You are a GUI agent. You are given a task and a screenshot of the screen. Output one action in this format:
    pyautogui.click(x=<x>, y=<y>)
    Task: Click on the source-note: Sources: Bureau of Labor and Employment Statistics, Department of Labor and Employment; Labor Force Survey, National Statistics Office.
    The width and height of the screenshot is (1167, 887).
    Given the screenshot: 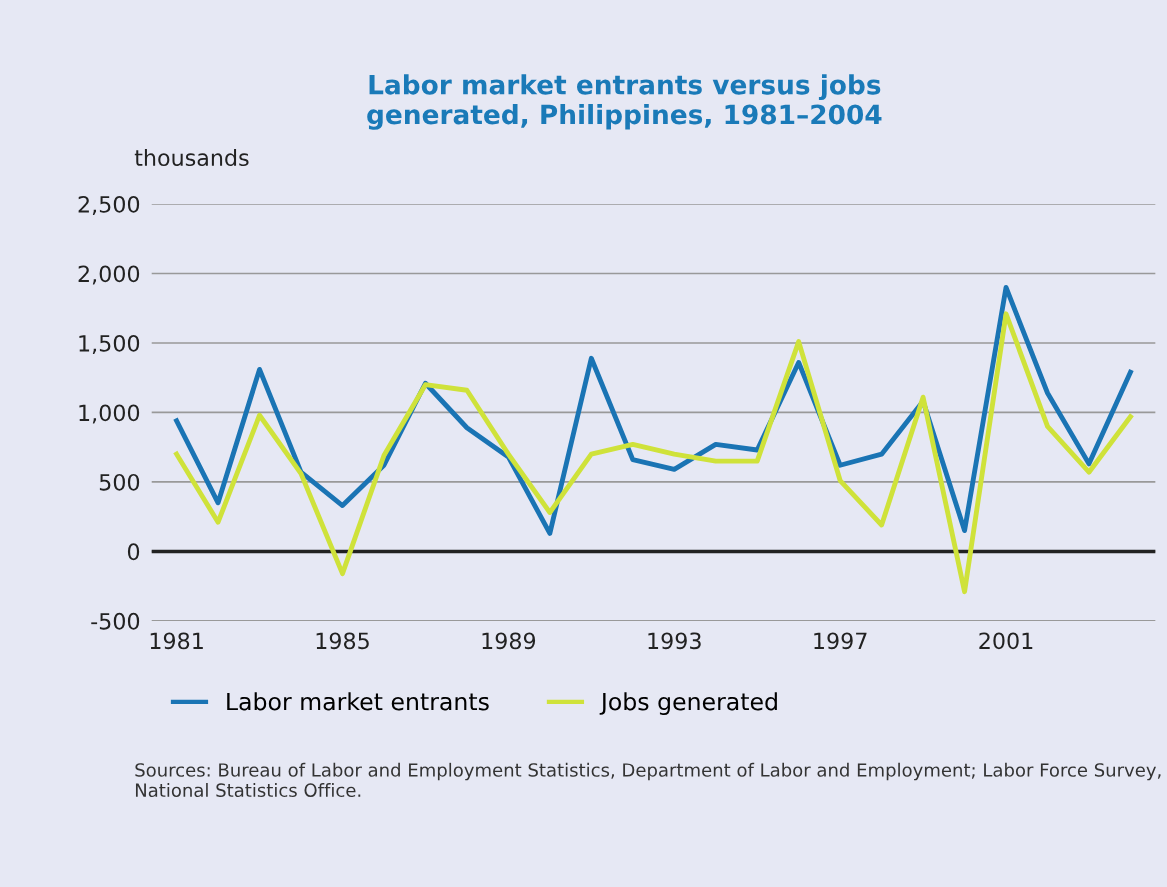 What is the action you would take?
    pyautogui.click(x=648, y=780)
    